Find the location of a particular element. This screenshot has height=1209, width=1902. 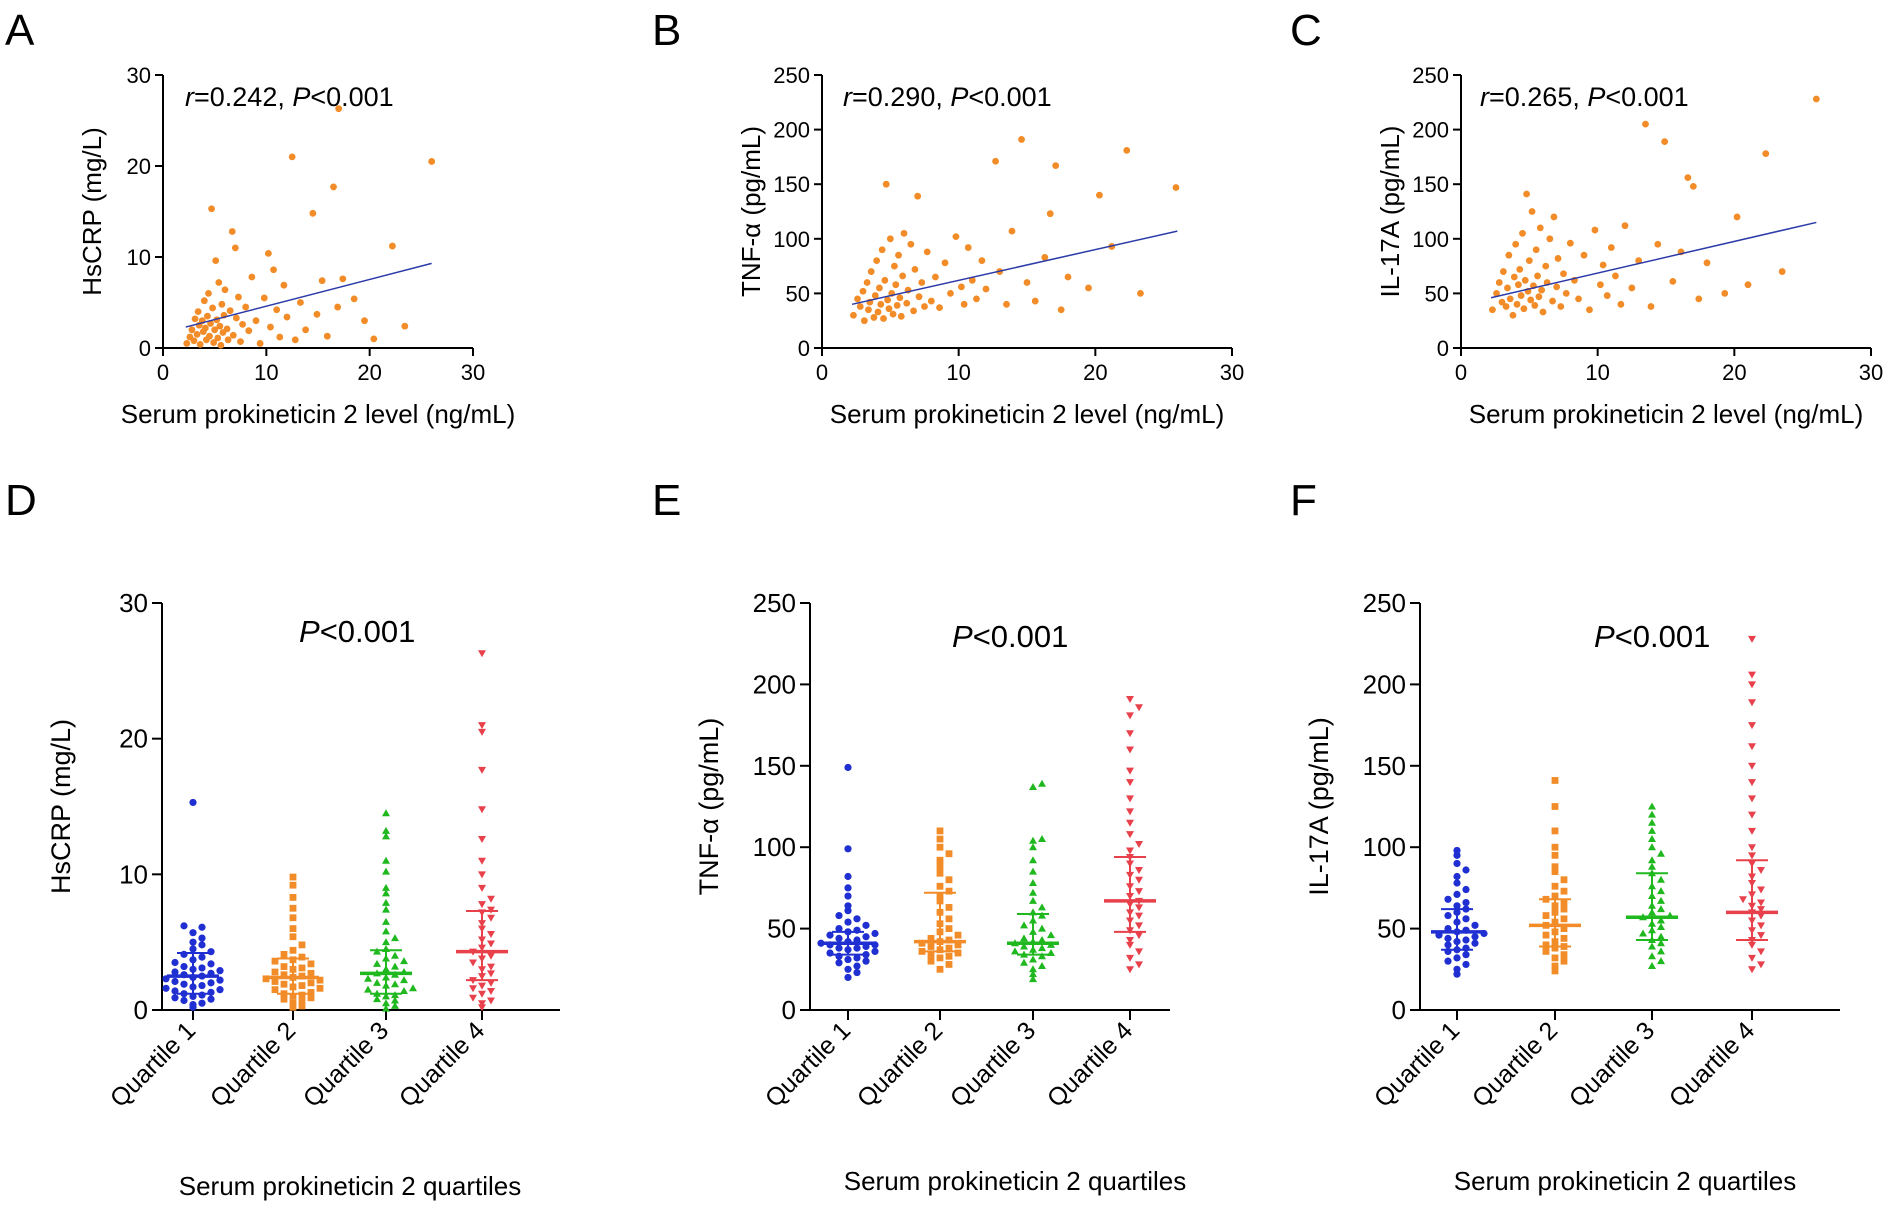

y-axis-title: IL-17A (pg/mL) is located at coordinates (1390, 212).